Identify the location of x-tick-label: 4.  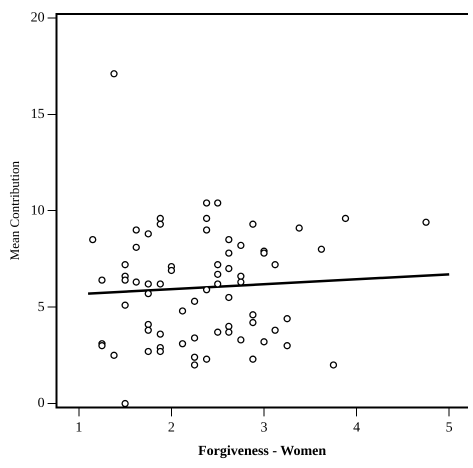
(356, 428).